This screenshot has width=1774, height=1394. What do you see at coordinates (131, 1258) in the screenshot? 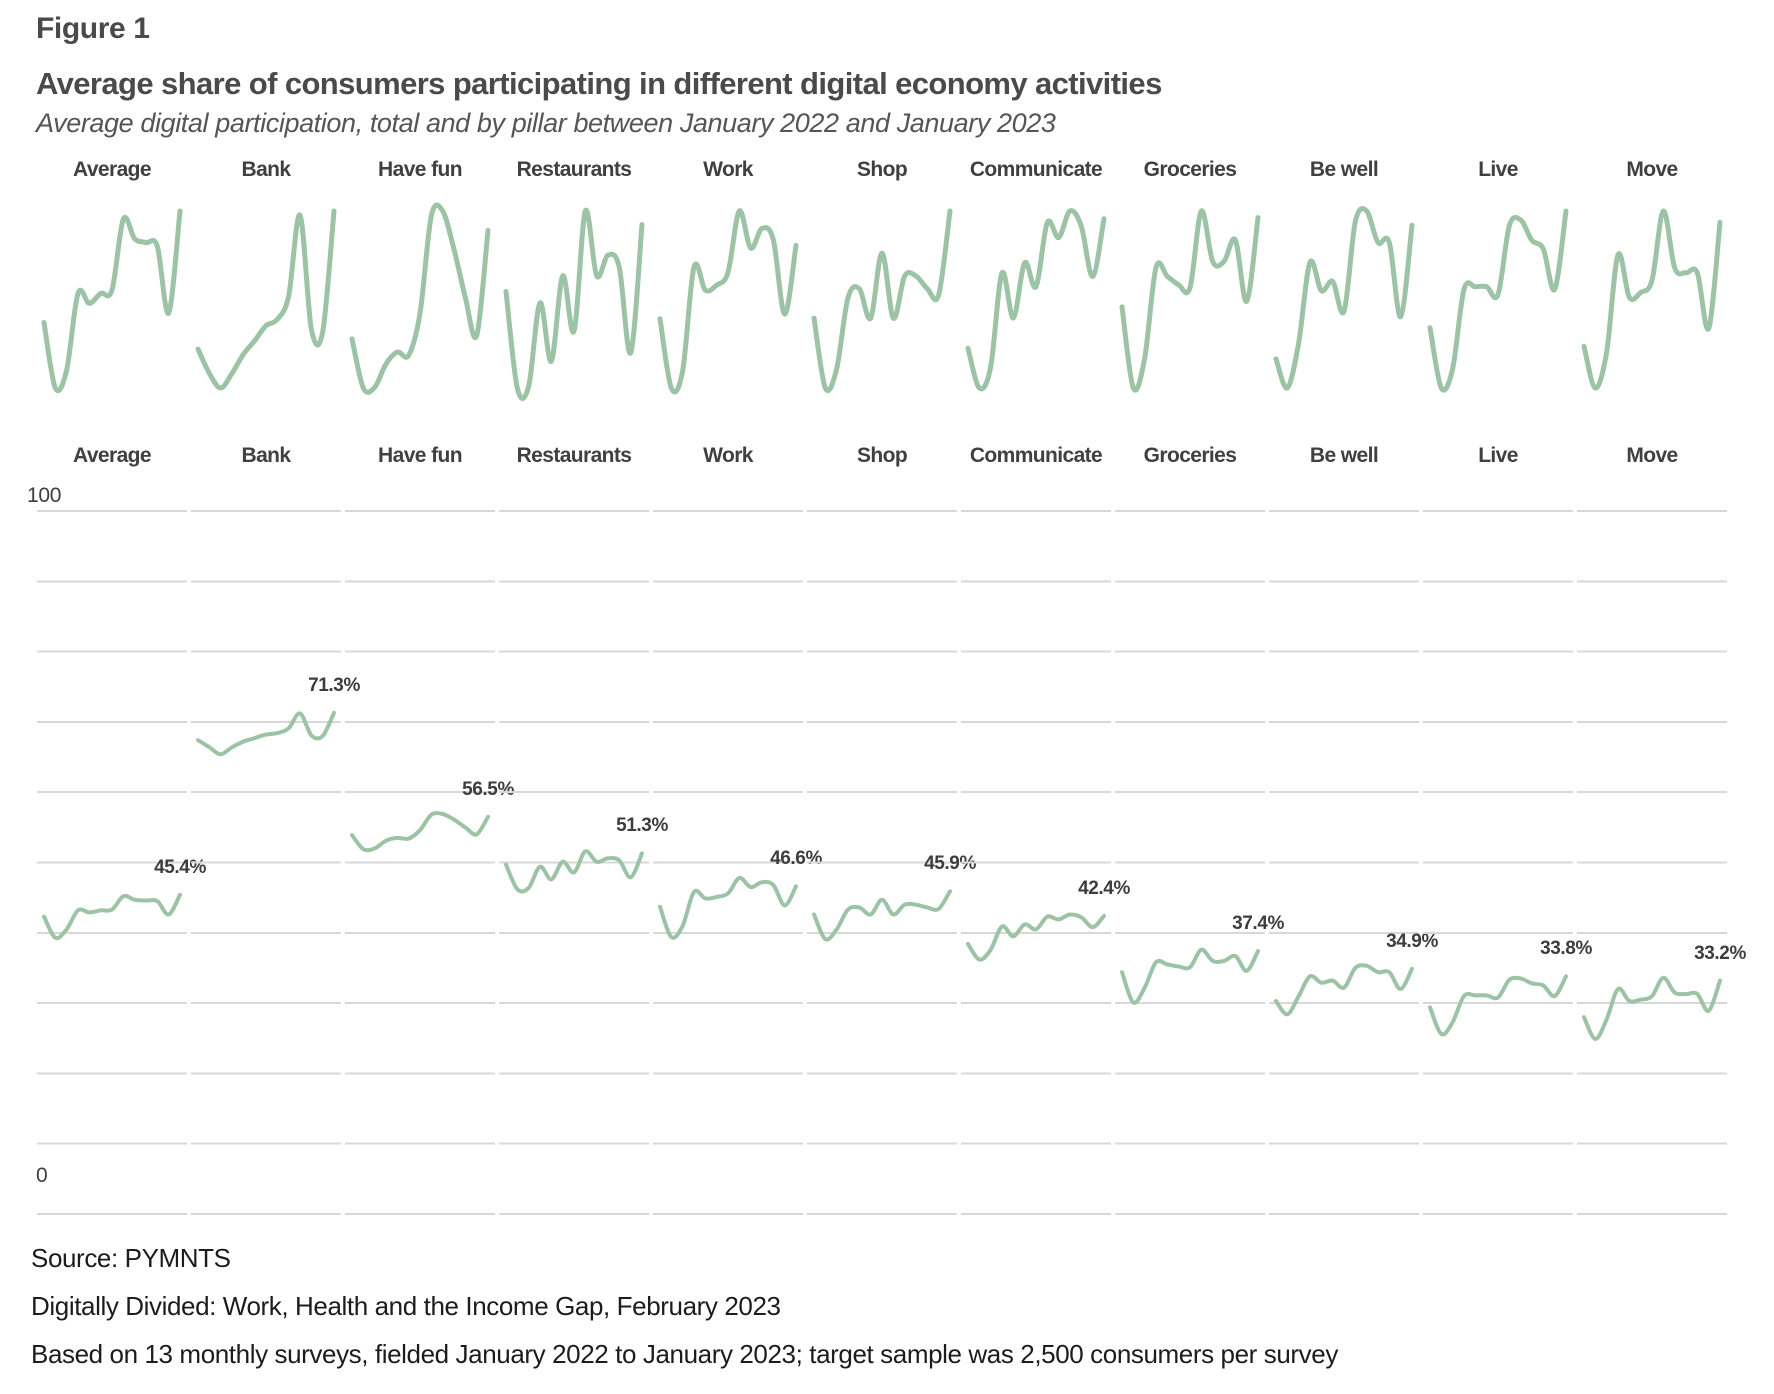
I see `source-line: Source: PYMNTS` at bounding box center [131, 1258].